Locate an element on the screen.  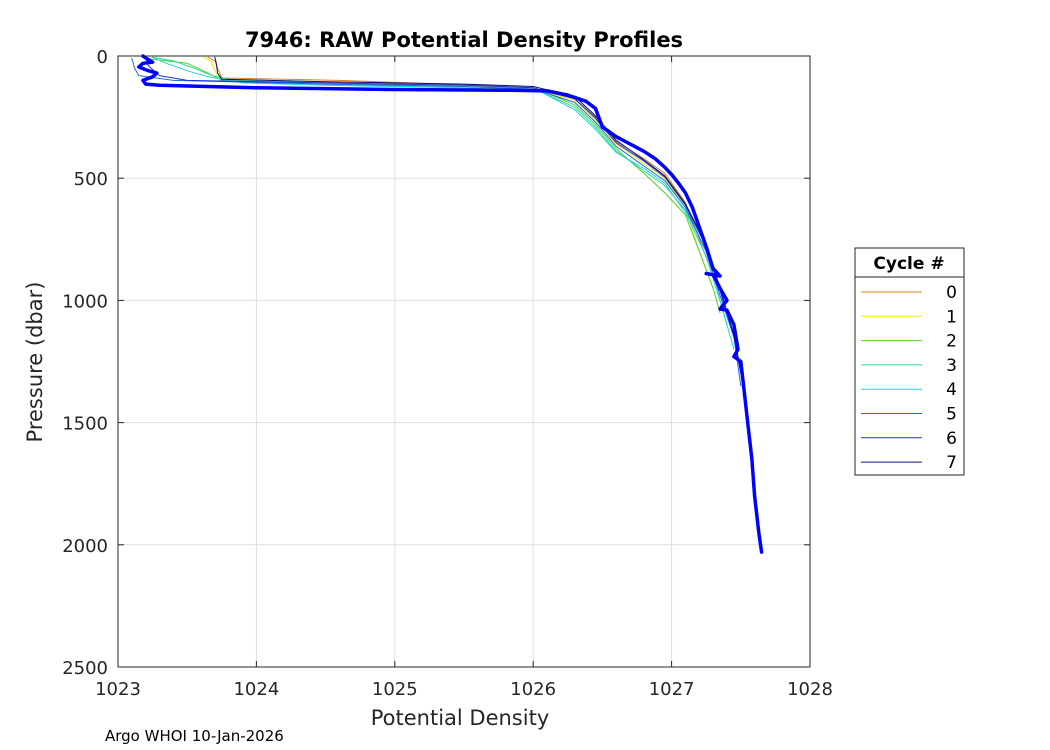
legend-label: 1 is located at coordinates (951, 317).